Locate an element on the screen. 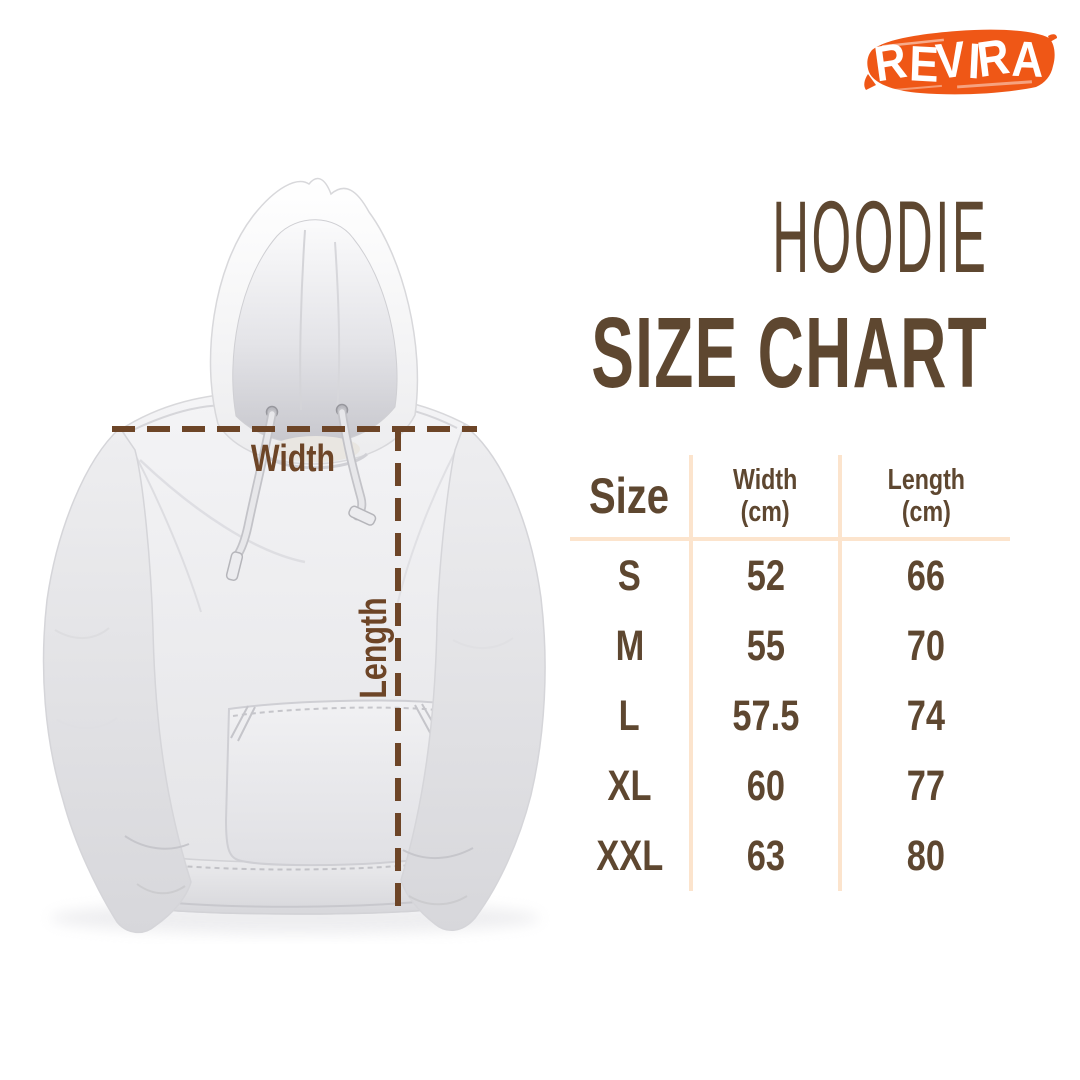  table-row-size-label: S is located at coordinates (631, 576).